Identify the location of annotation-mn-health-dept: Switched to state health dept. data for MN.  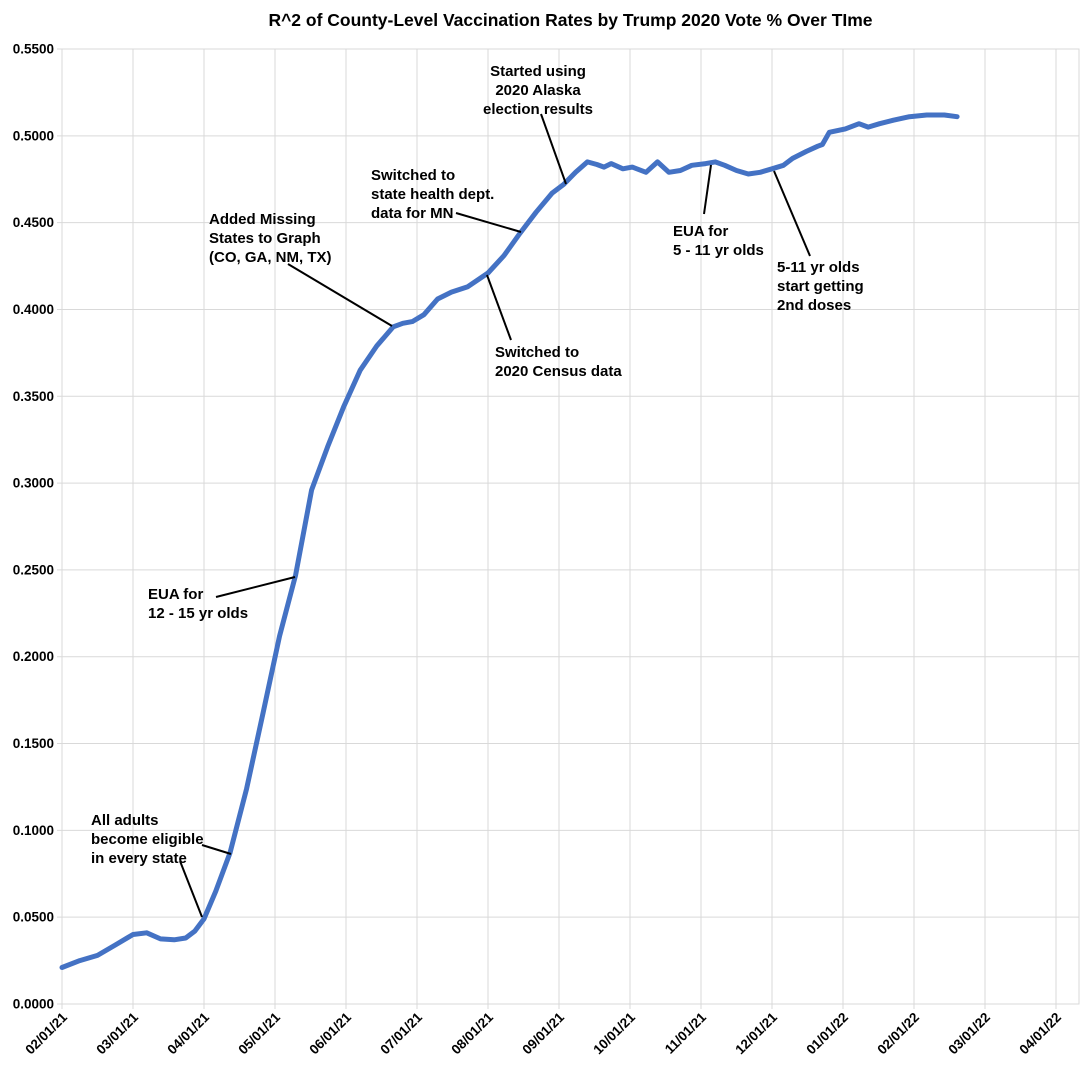
(432, 194).